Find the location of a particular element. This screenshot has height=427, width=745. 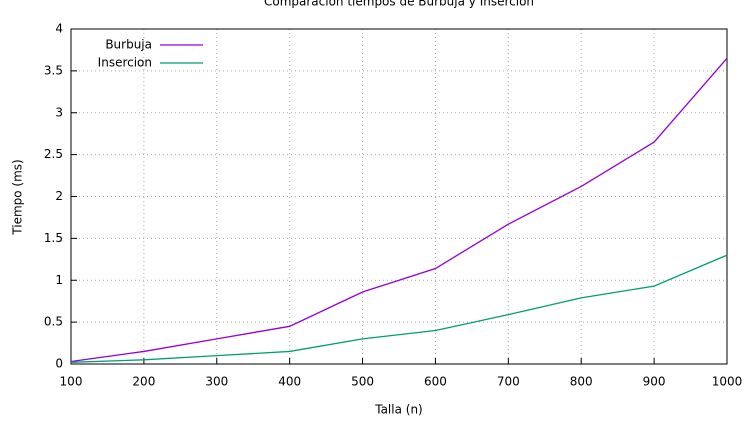

y-tick-label: 4 is located at coordinates (59, 29).